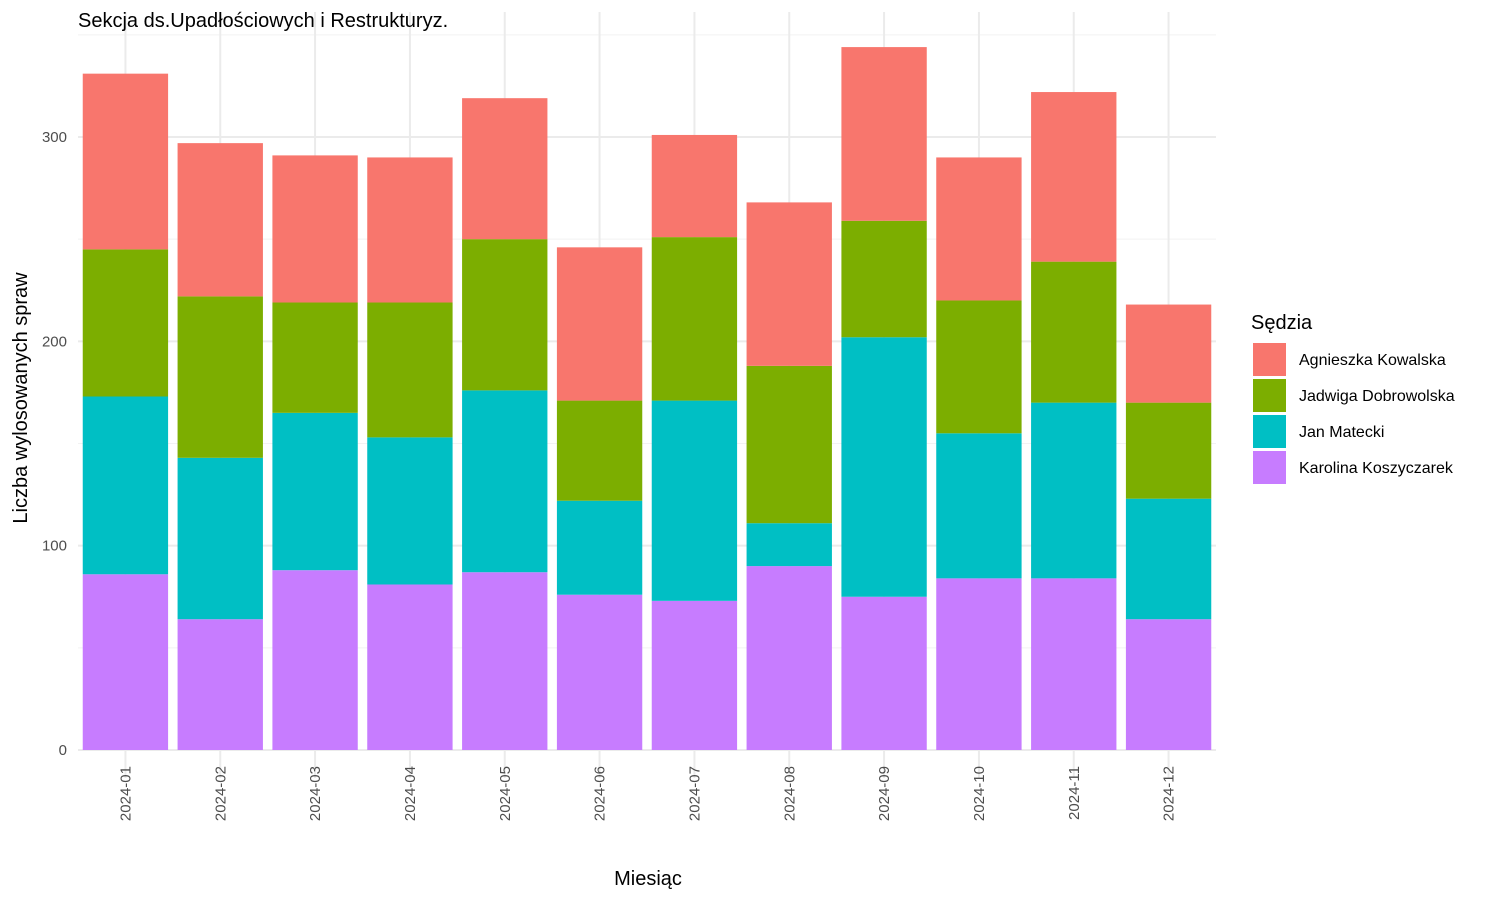  Describe the element at coordinates (1074, 490) in the screenshot. I see `bar-2024-11-jan-matecki` at that location.